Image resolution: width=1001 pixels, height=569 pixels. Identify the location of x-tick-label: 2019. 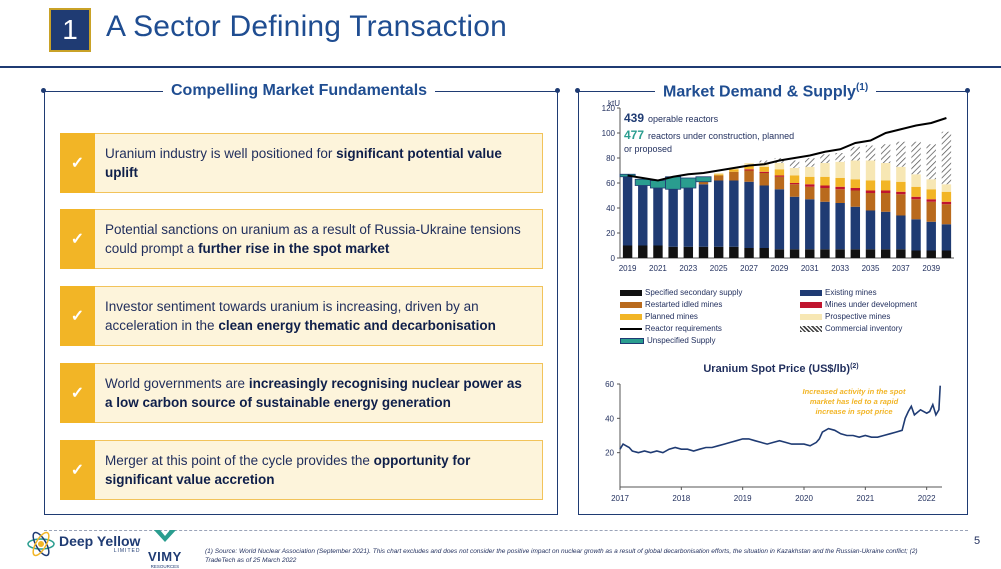
(743, 498).